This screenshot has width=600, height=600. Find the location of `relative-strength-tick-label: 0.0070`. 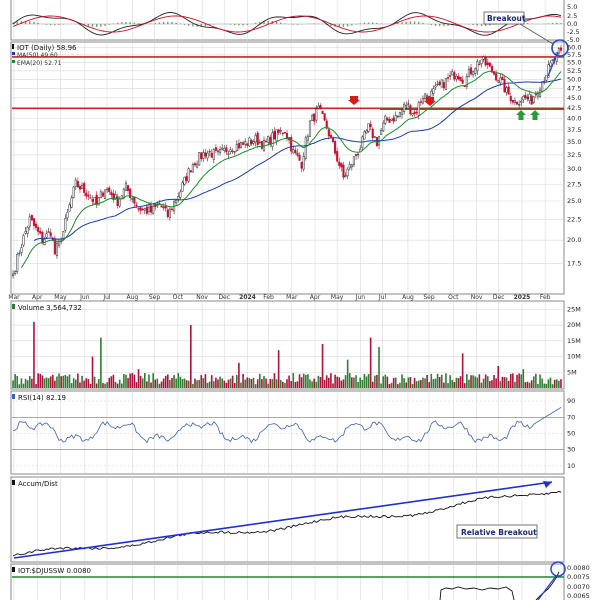

relative-strength-tick-label: 0.0070 is located at coordinates (578, 587).